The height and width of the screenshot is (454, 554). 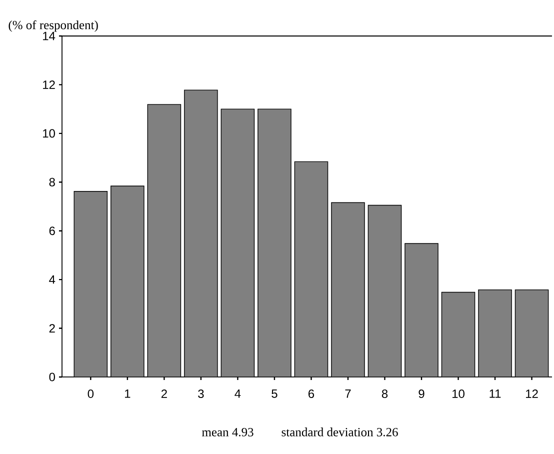 What do you see at coordinates (91, 394) in the screenshot?
I see `x-tick-label: 0` at bounding box center [91, 394].